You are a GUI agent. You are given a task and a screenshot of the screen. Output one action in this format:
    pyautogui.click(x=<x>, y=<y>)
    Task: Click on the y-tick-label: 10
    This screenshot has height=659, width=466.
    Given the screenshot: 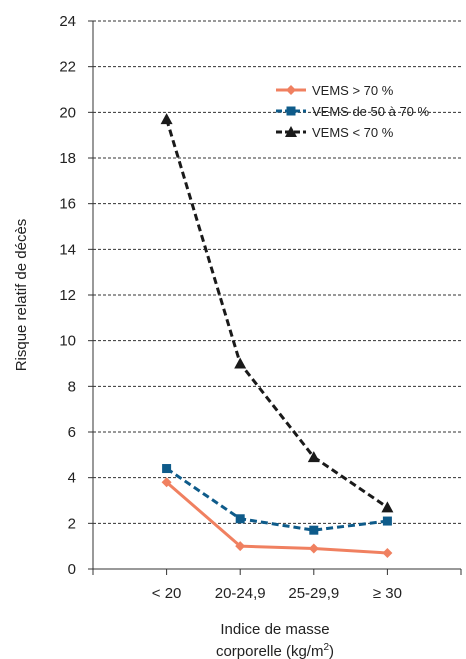 What is the action you would take?
    pyautogui.click(x=67, y=341)
    